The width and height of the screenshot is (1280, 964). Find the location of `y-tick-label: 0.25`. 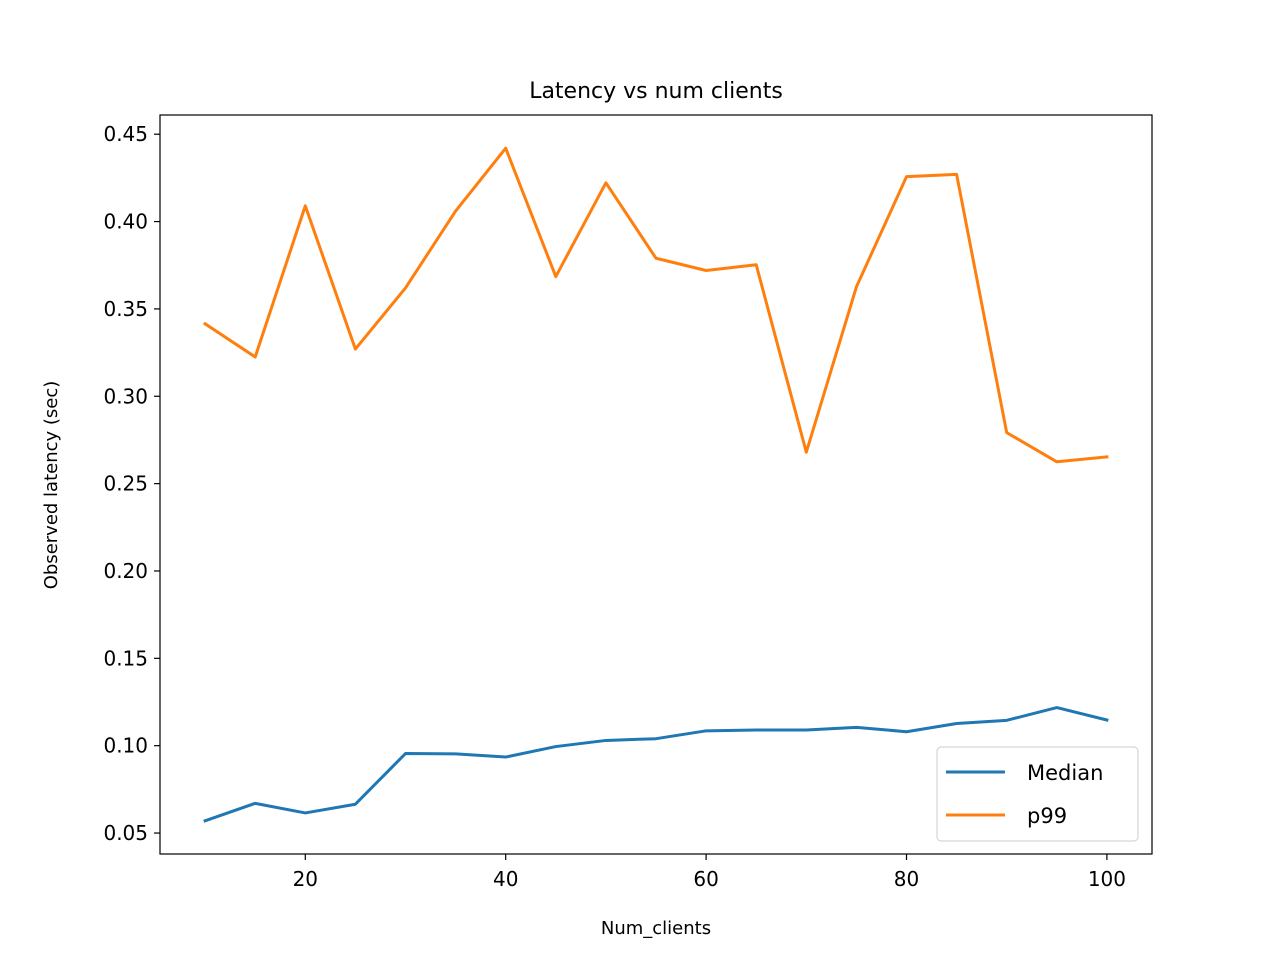

y-tick-label: 0.25 is located at coordinates (125, 484).